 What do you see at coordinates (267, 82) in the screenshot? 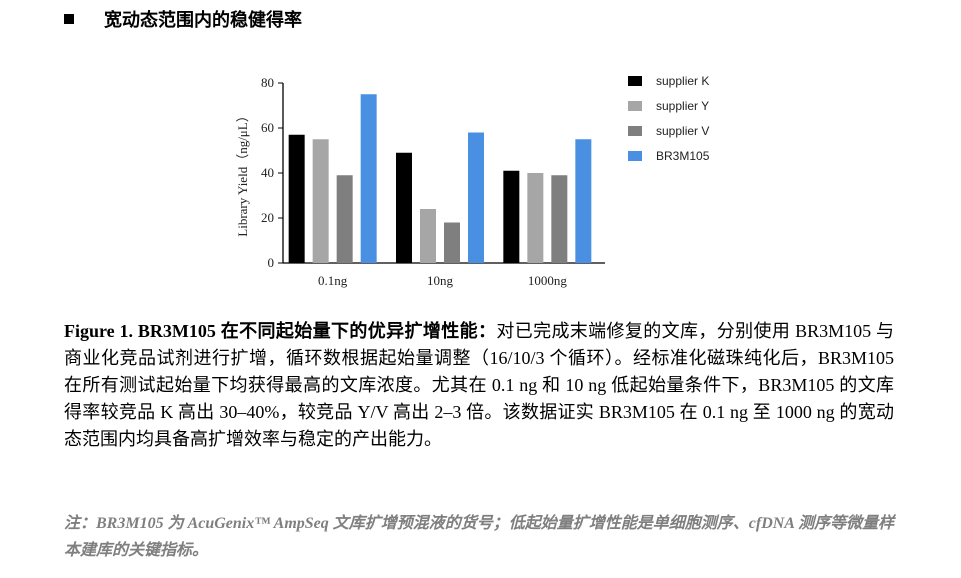
I see `y-tick-label: 80` at bounding box center [267, 82].